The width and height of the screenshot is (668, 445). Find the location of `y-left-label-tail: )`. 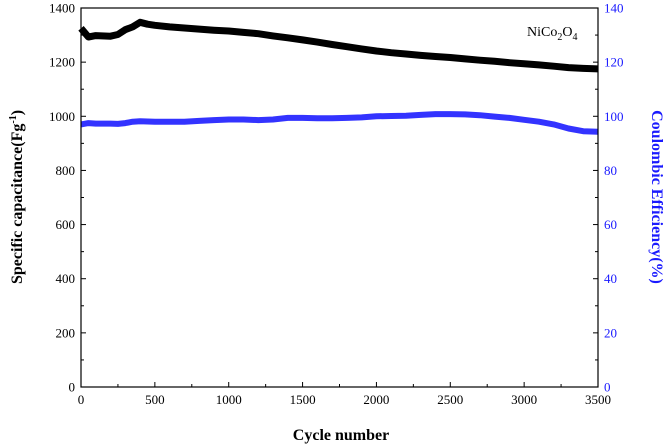

y-left-label-tail: ) is located at coordinates (17, 112).